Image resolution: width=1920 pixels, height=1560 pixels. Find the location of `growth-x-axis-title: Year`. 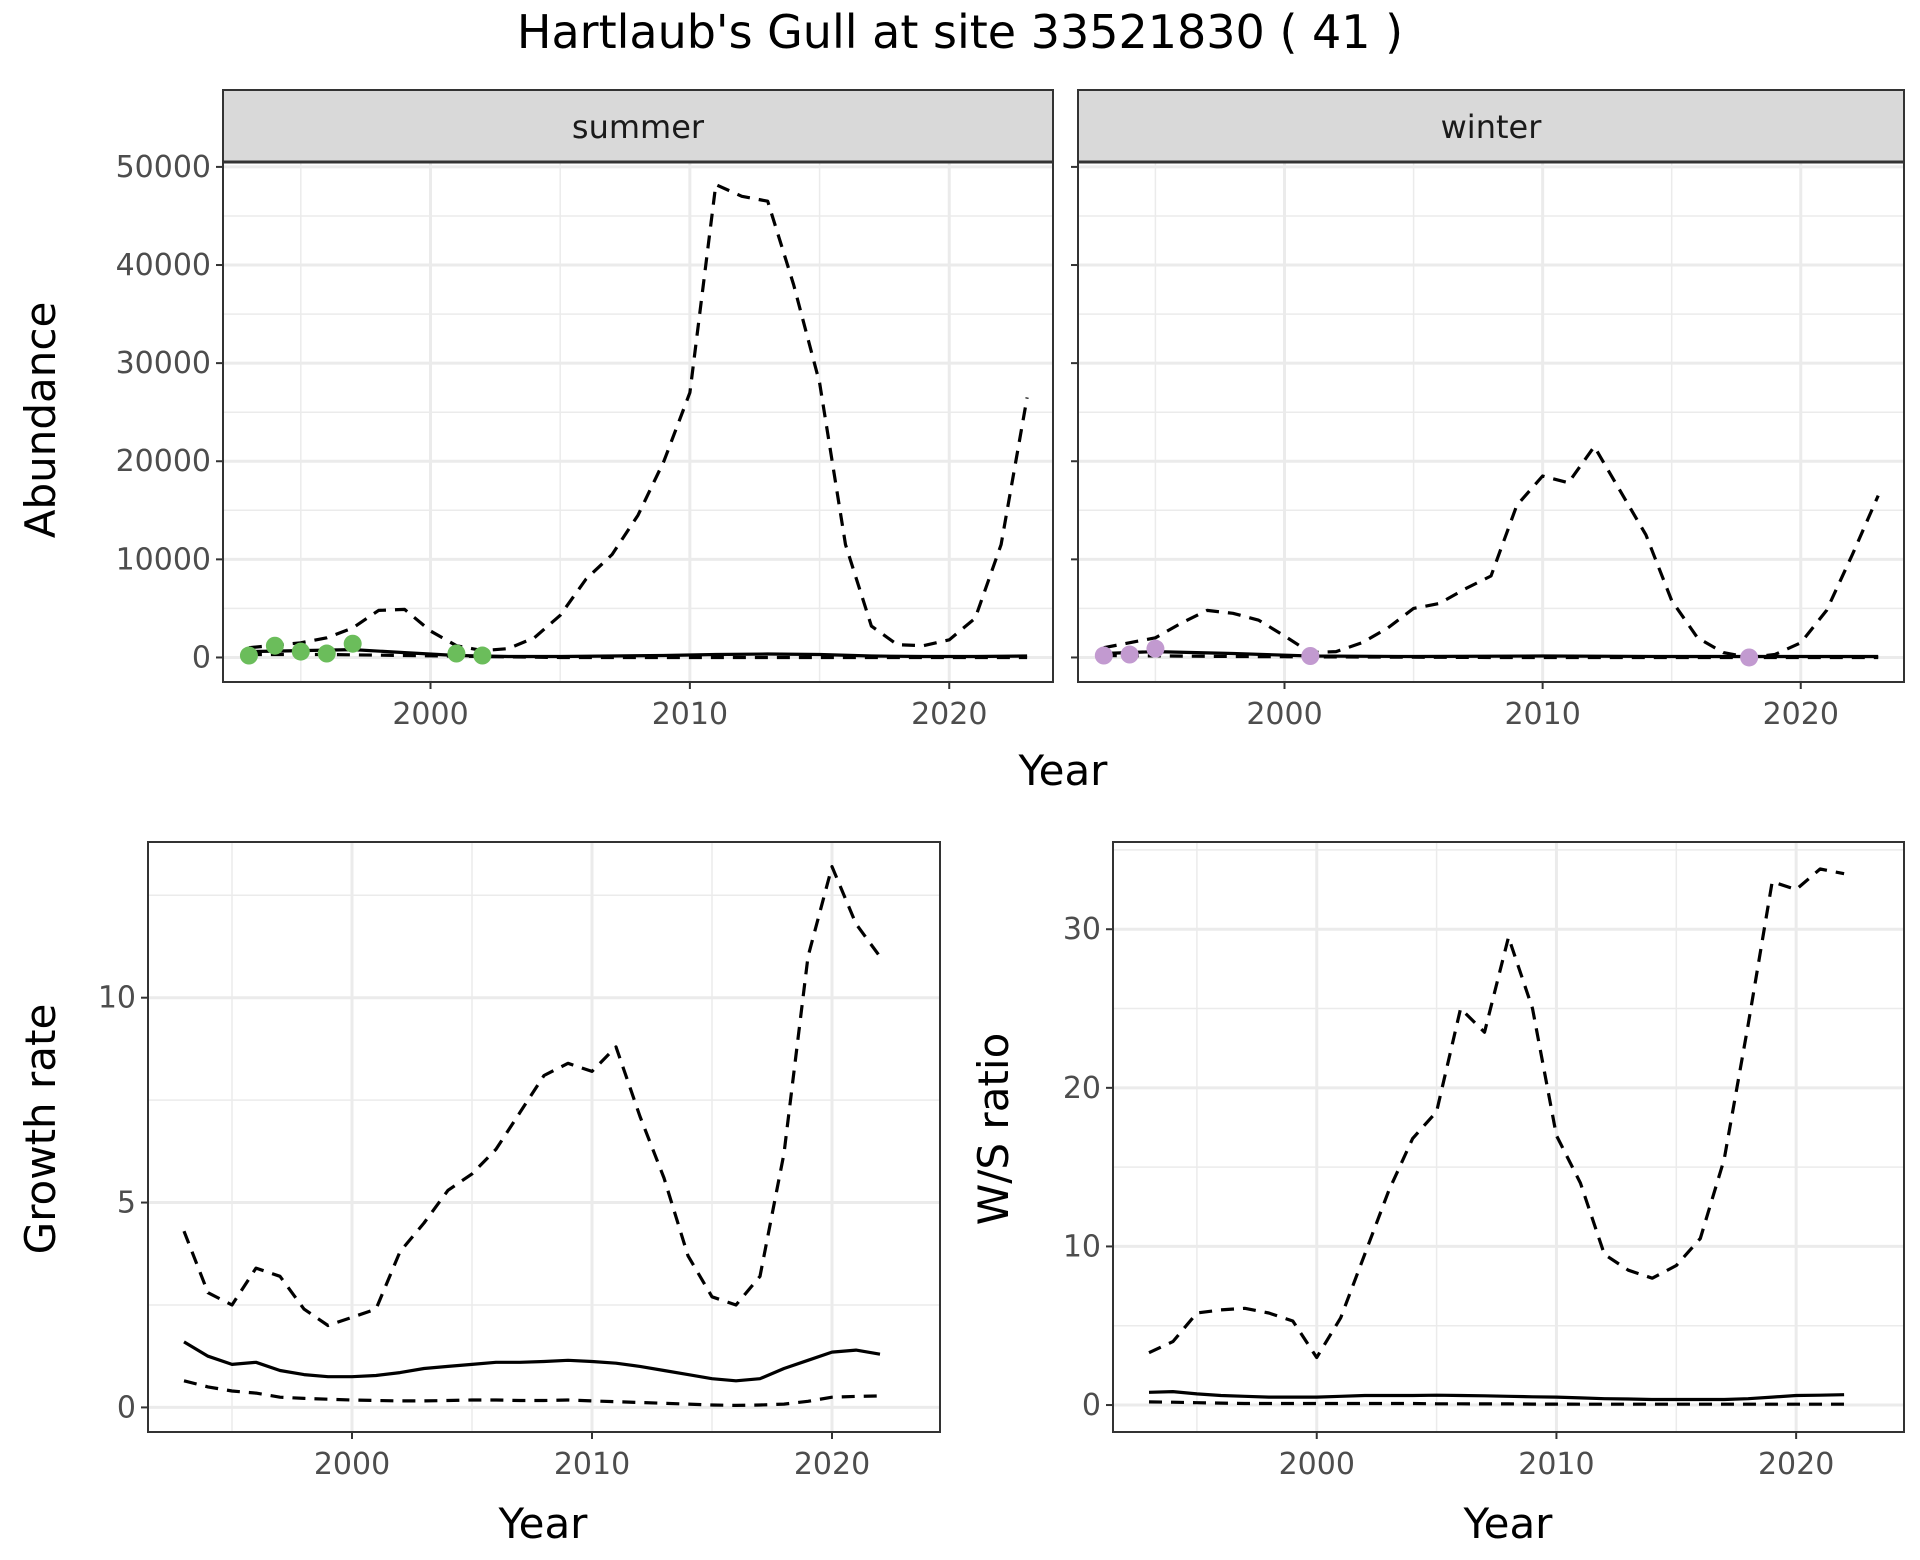

growth-x-axis-title: Year is located at coordinates (543, 1523).